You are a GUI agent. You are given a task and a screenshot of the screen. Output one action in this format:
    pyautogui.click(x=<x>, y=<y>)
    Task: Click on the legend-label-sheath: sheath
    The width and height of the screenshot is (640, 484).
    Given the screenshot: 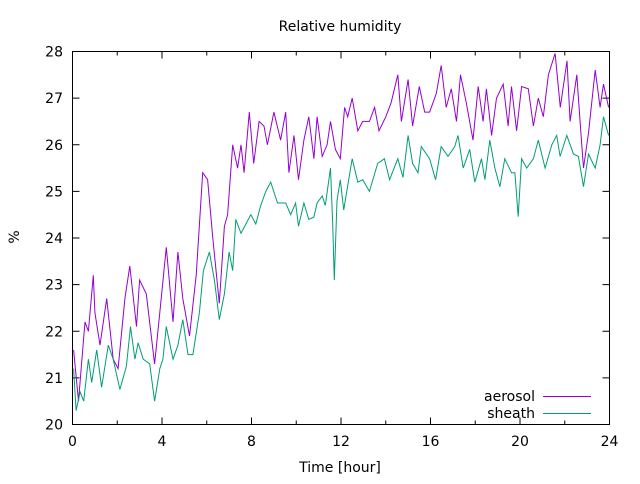 What is the action you would take?
    pyautogui.click(x=511, y=414)
    